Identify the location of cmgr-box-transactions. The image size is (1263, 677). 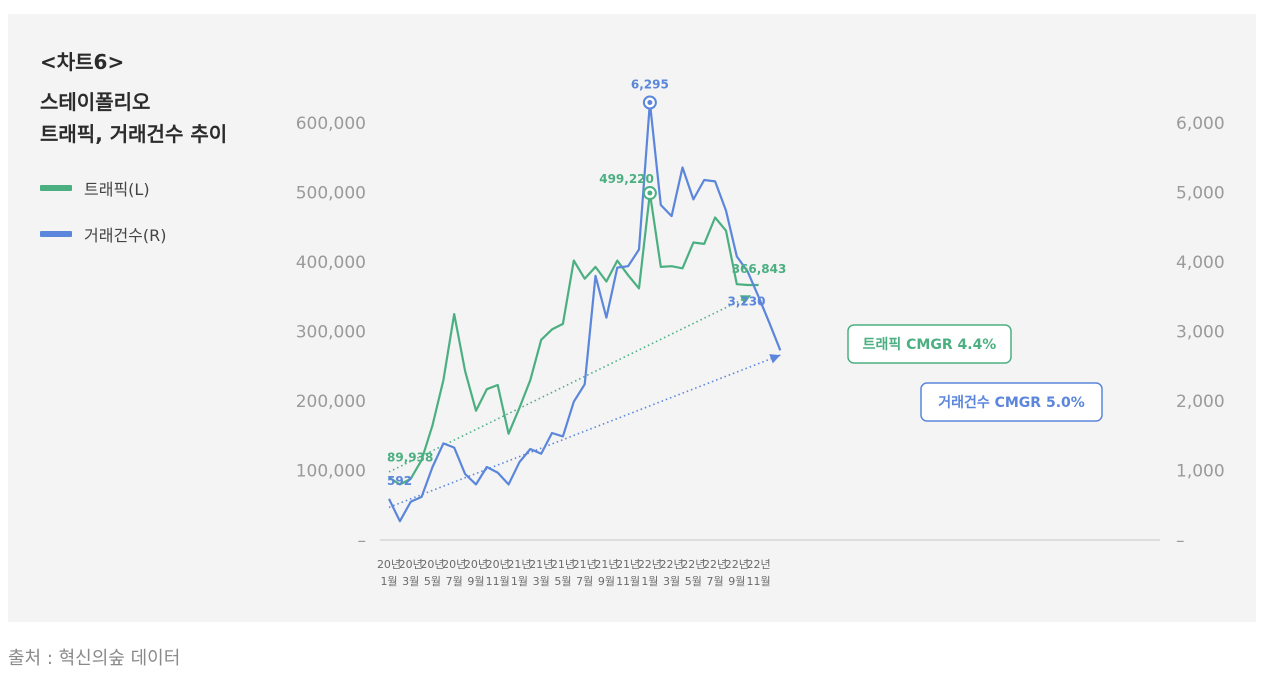
(1011, 402).